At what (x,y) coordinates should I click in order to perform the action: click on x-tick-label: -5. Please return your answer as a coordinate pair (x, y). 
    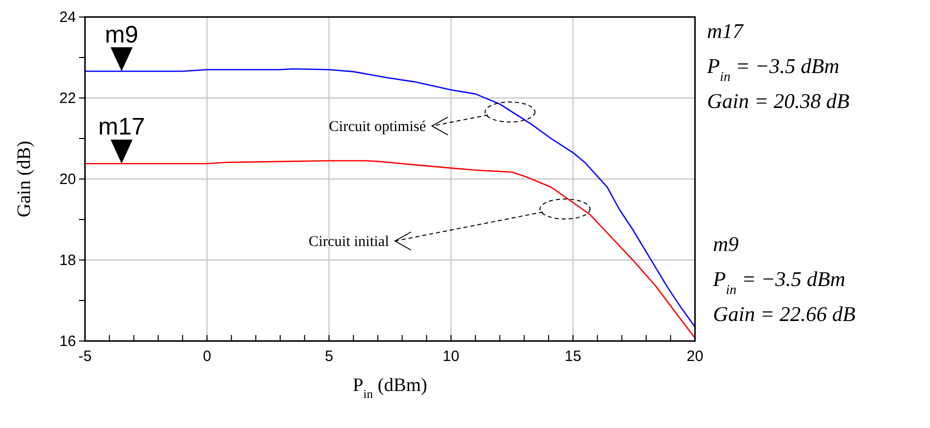
    Looking at the image, I should click on (85, 356).